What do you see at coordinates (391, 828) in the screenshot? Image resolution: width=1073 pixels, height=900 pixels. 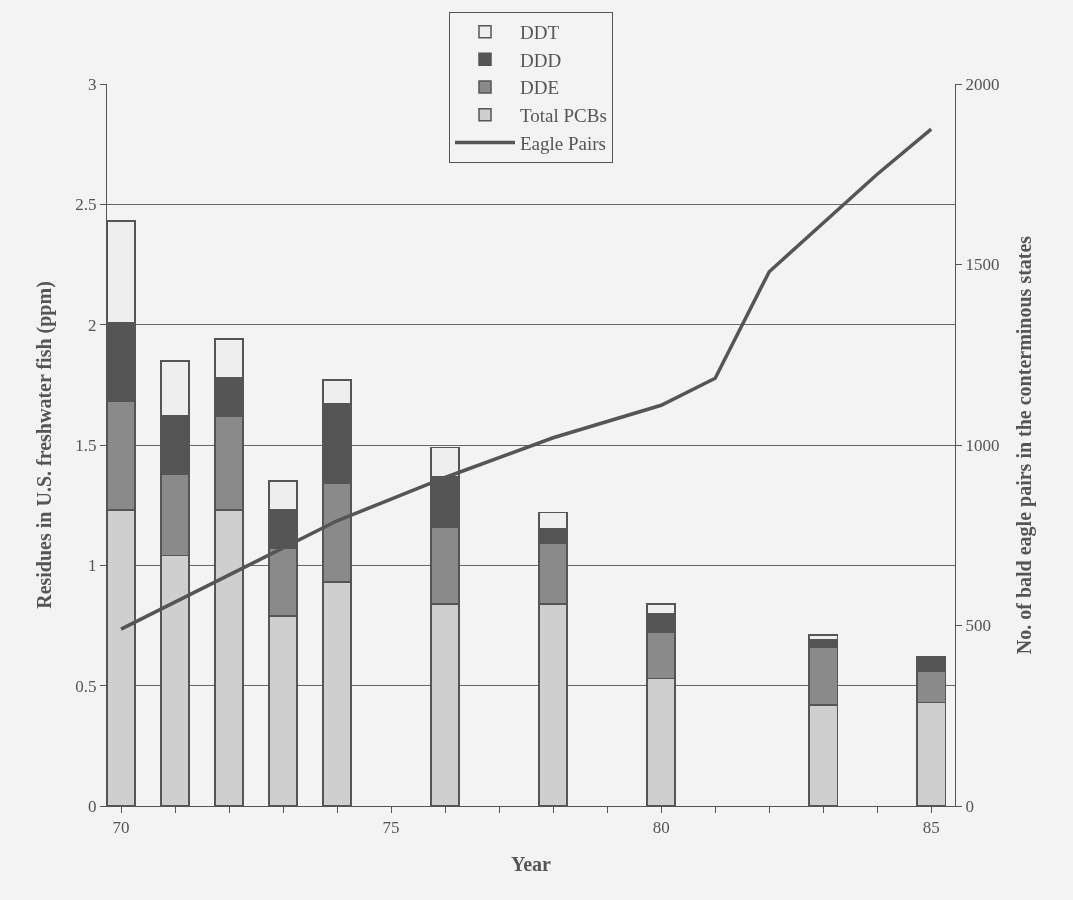 I see `x-tick-label: 75` at bounding box center [391, 828].